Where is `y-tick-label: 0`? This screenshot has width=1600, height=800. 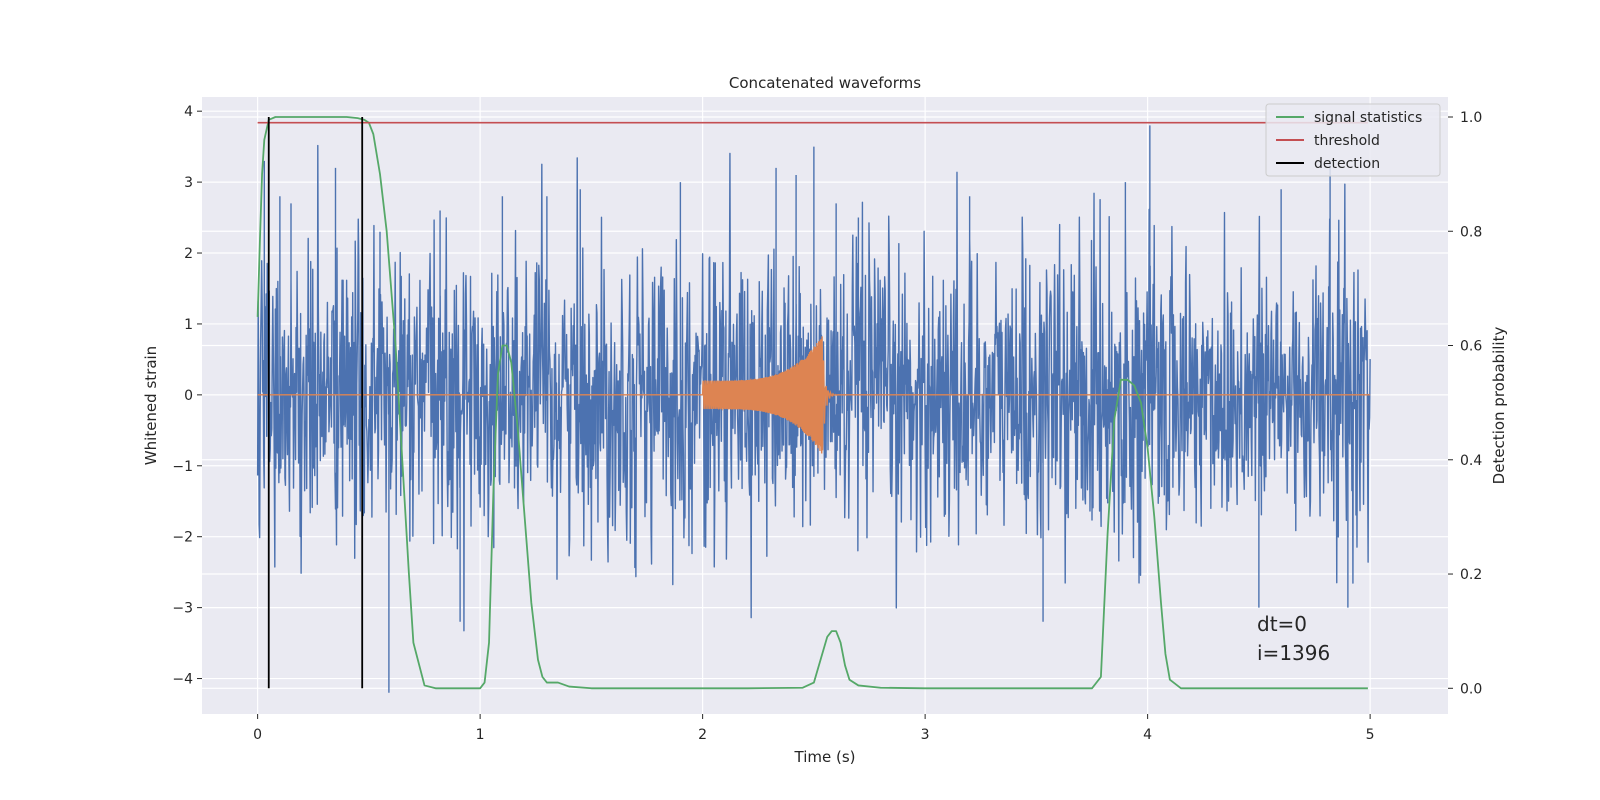 y-tick-label: 0 is located at coordinates (188, 396).